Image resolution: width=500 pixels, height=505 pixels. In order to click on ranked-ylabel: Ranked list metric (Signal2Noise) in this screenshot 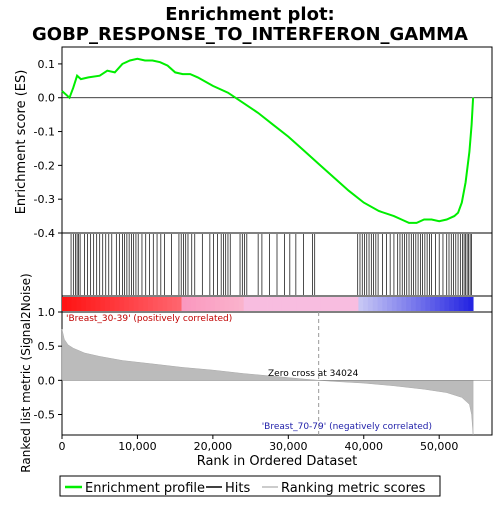, I will do `click(26, 372)`.